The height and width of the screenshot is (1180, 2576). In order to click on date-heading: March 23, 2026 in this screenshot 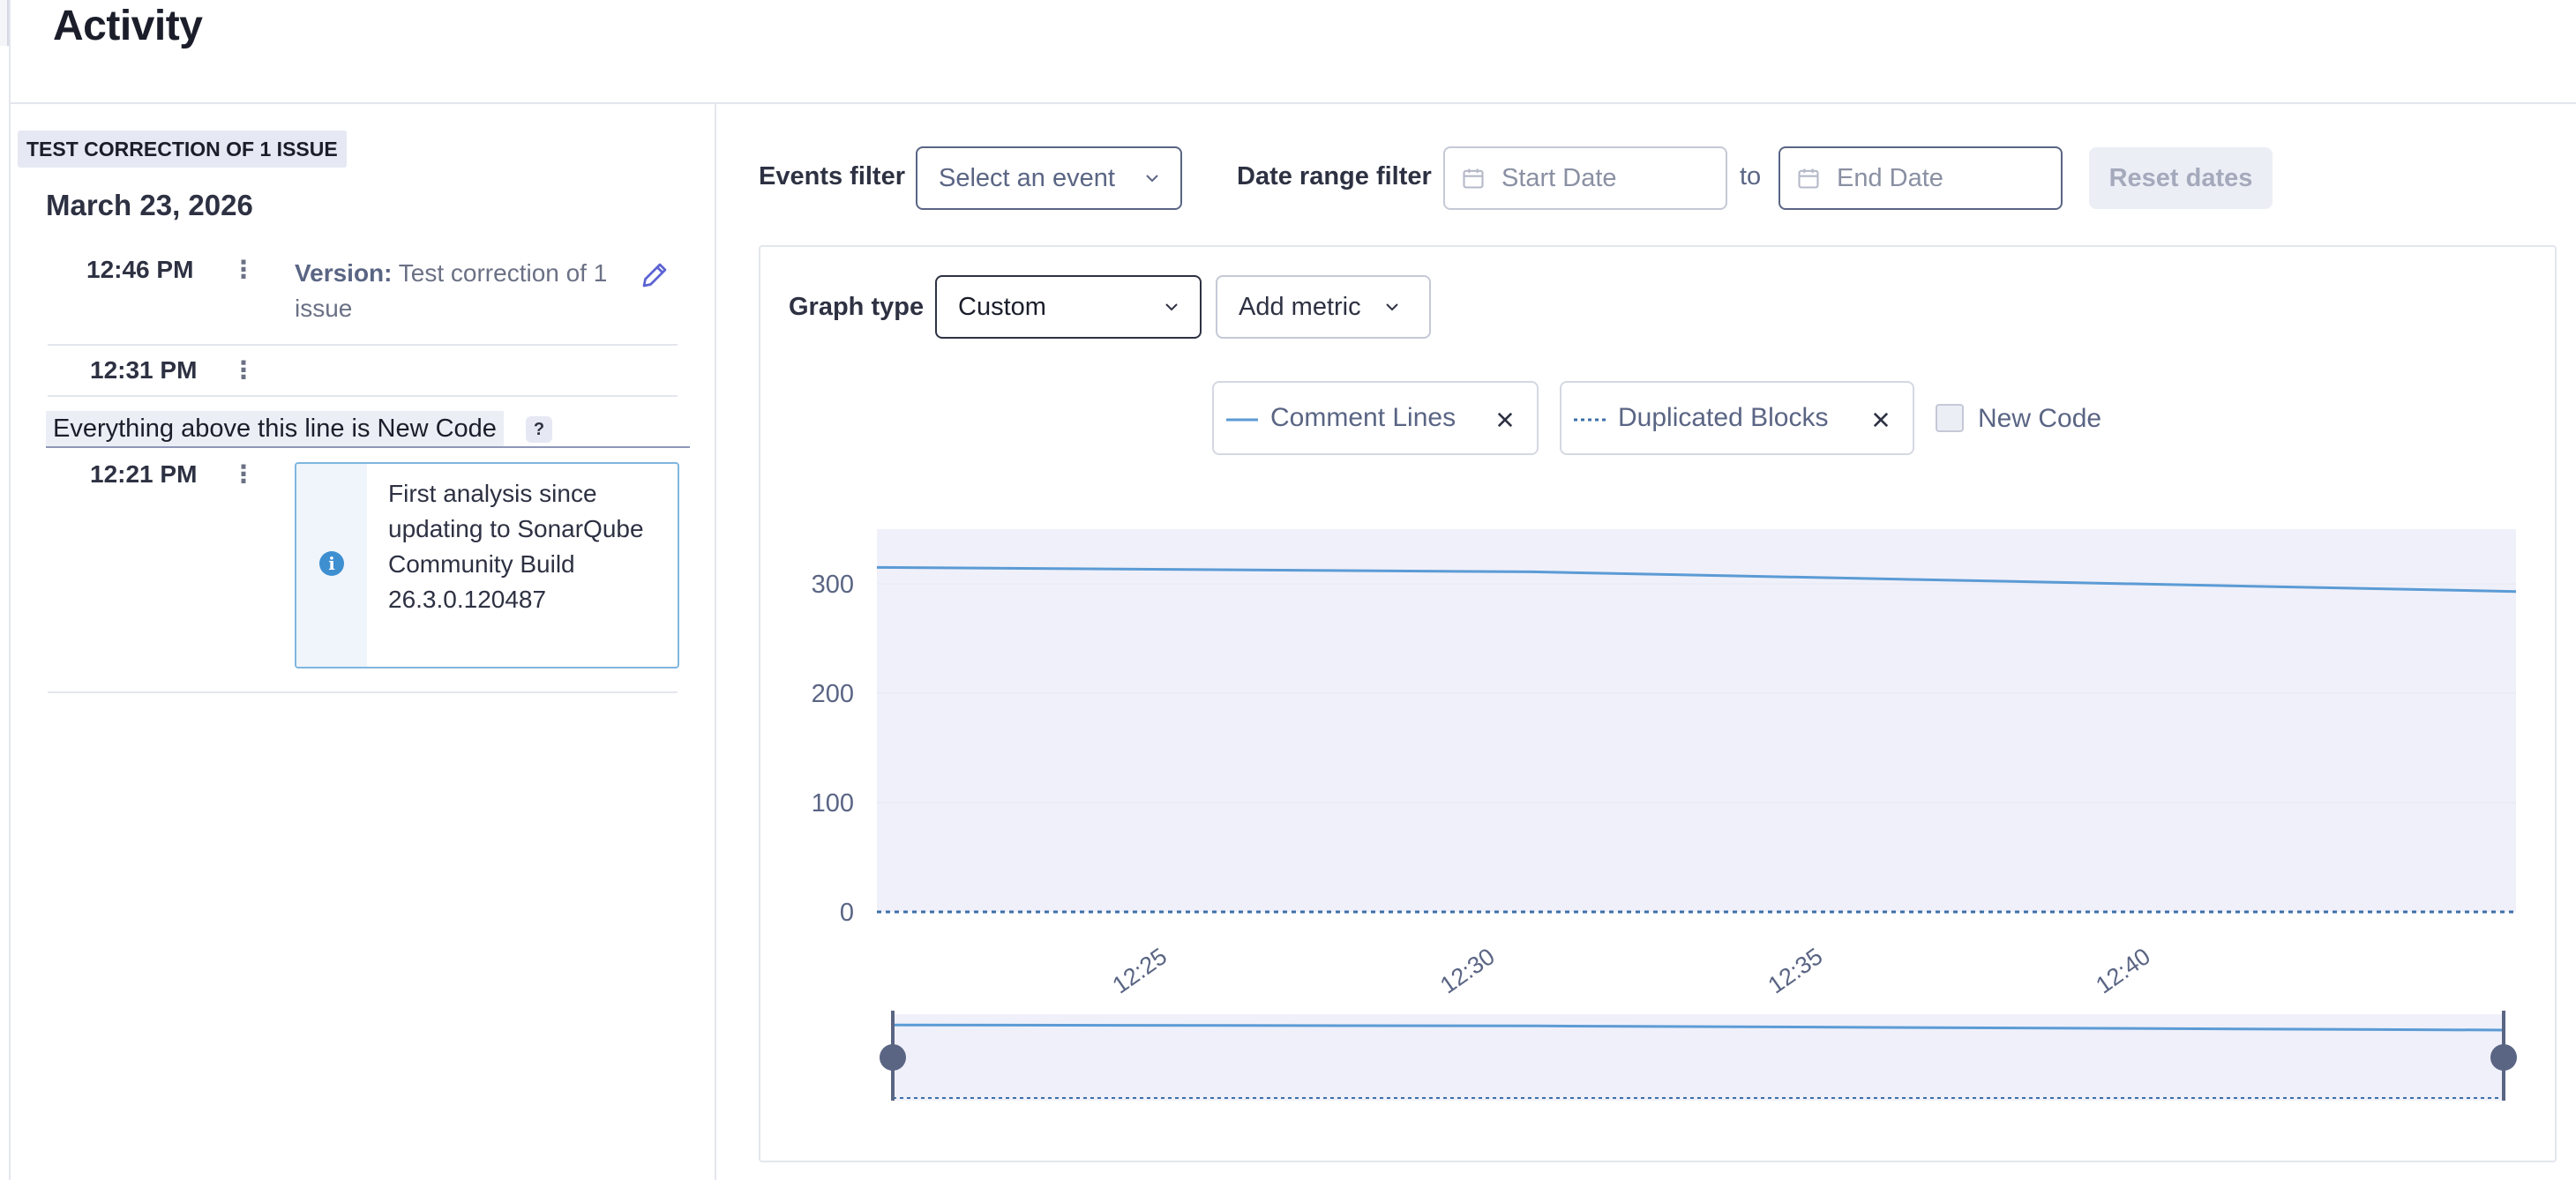, I will do `click(149, 205)`.